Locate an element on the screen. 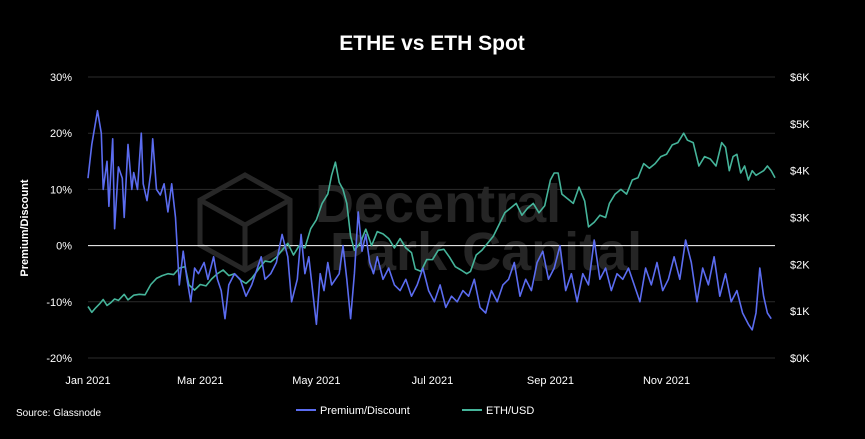 The width and height of the screenshot is (865, 439). source-note: Source: Glassnode is located at coordinates (58, 413).